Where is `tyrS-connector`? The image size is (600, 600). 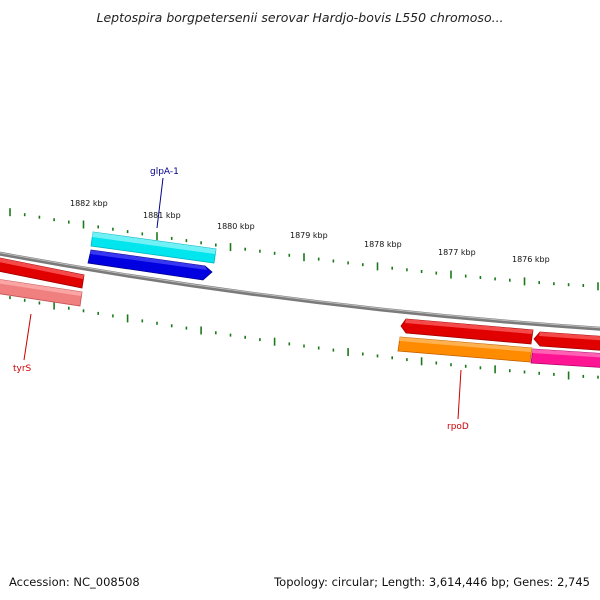 tyrS-connector is located at coordinates (27, 337).